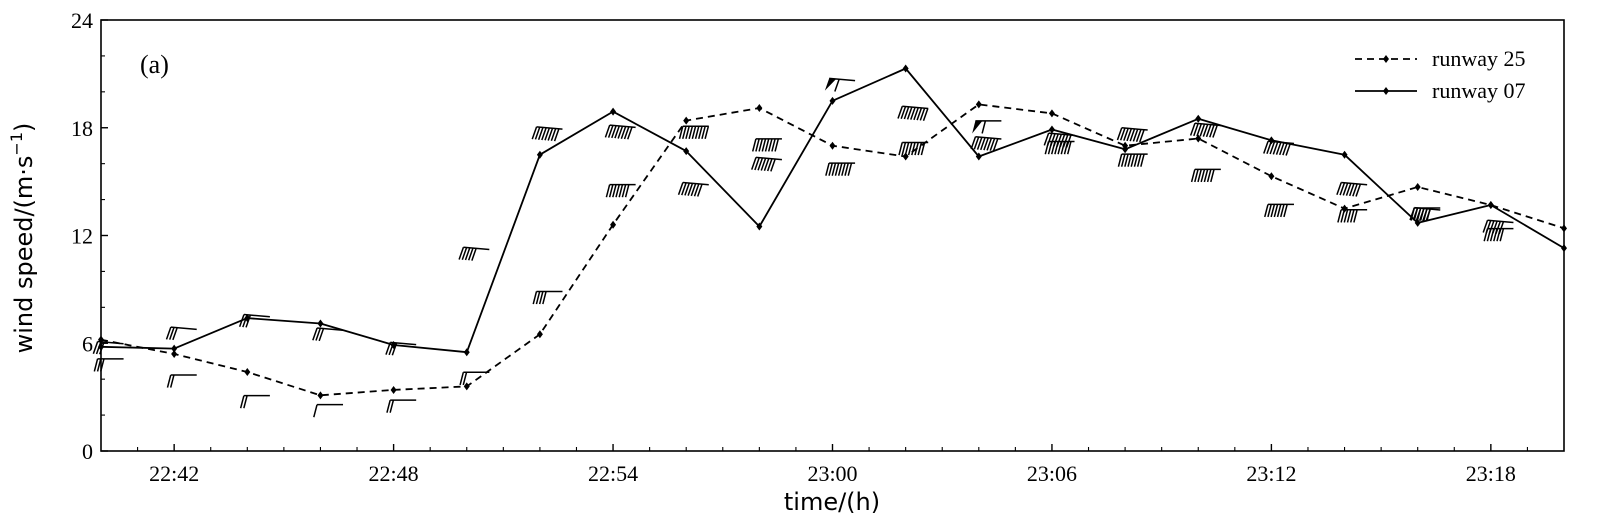 This screenshot has height=531, width=1600. Describe the element at coordinates (87, 451) in the screenshot. I see `y-tick-label: 0` at that location.